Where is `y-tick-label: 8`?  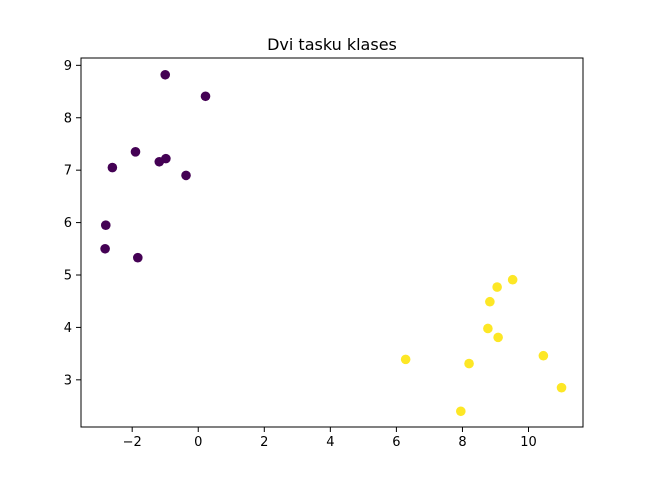
y-tick-label: 8 is located at coordinates (68, 118).